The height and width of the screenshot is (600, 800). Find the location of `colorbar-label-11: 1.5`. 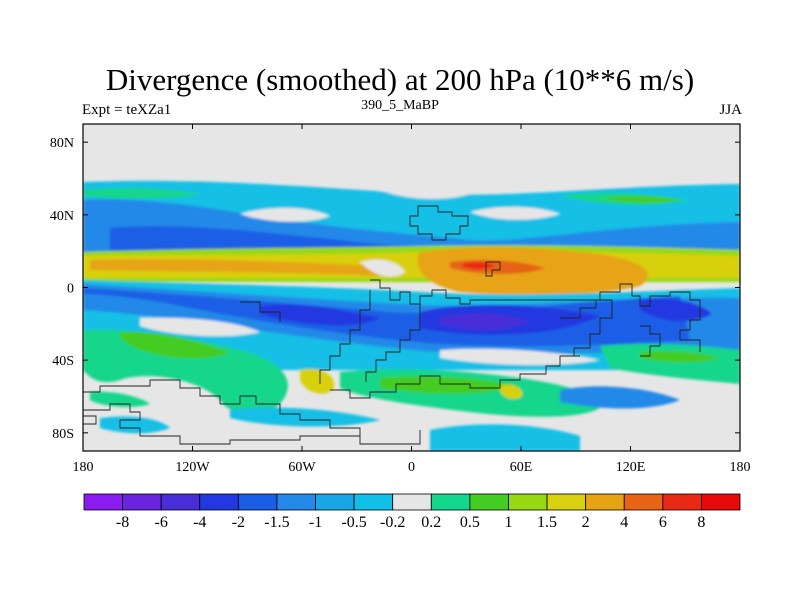

colorbar-label-11: 1.5 is located at coordinates (547, 522).